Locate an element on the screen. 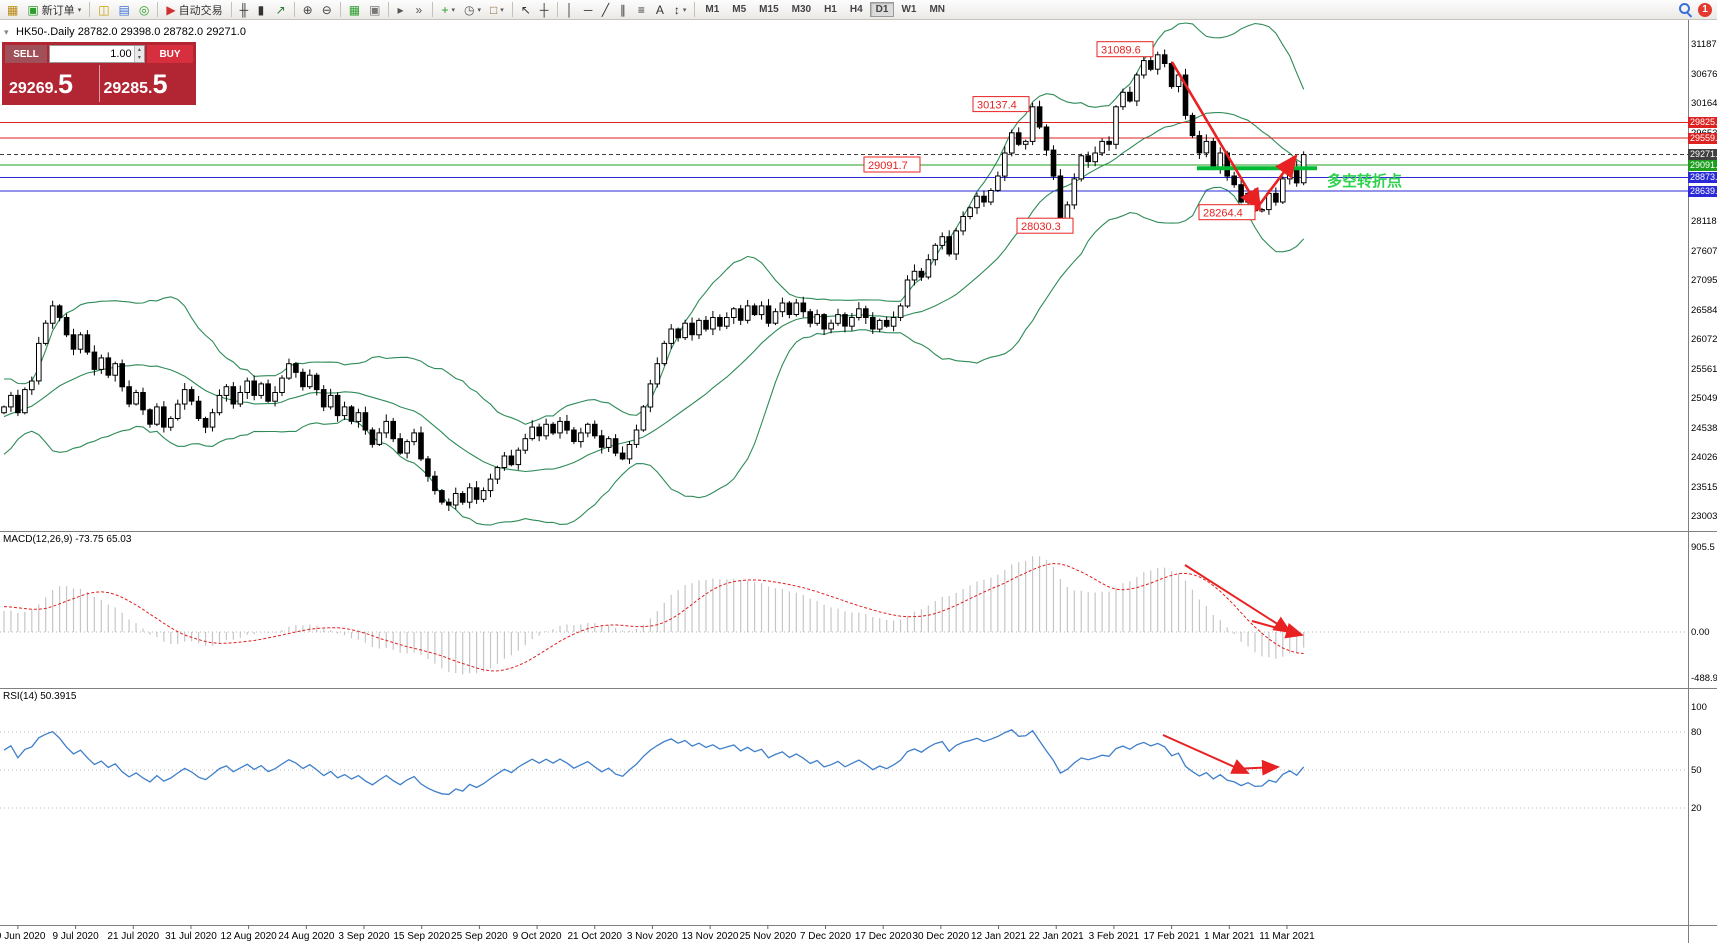  timeframe-w1: W1 is located at coordinates (908, 9).